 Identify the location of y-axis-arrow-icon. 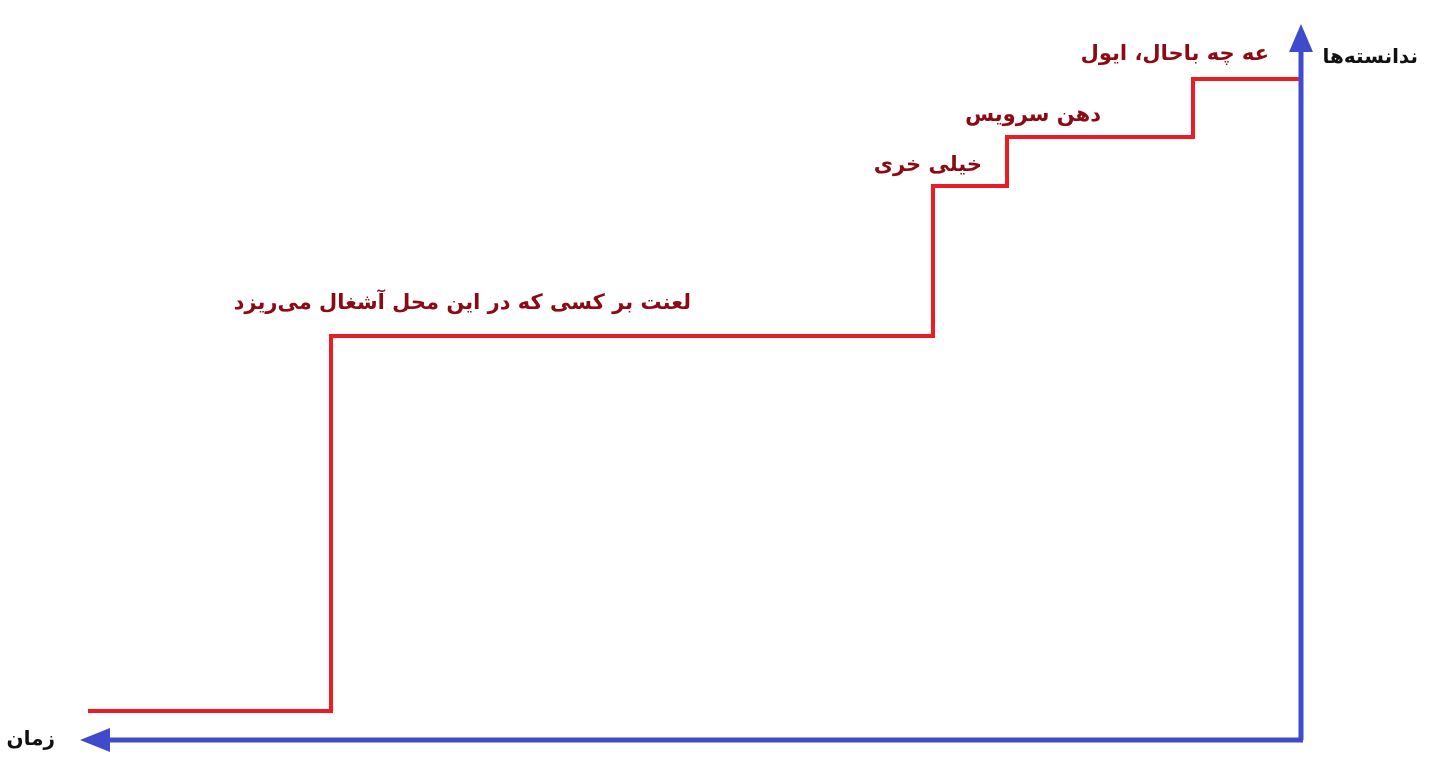
(1301, 38).